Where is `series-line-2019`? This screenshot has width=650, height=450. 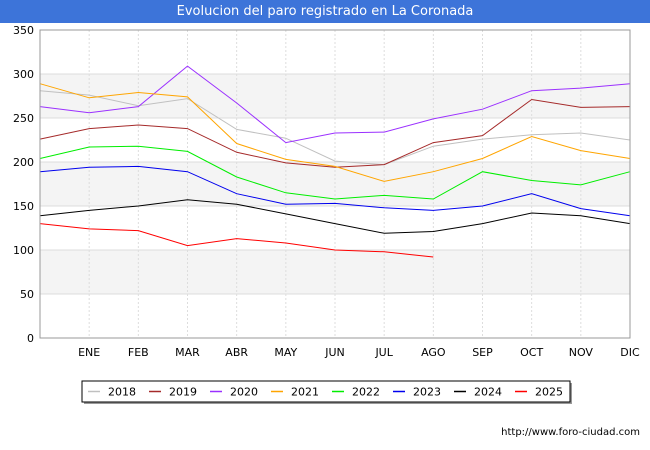
series-line-2019 is located at coordinates (335, 133).